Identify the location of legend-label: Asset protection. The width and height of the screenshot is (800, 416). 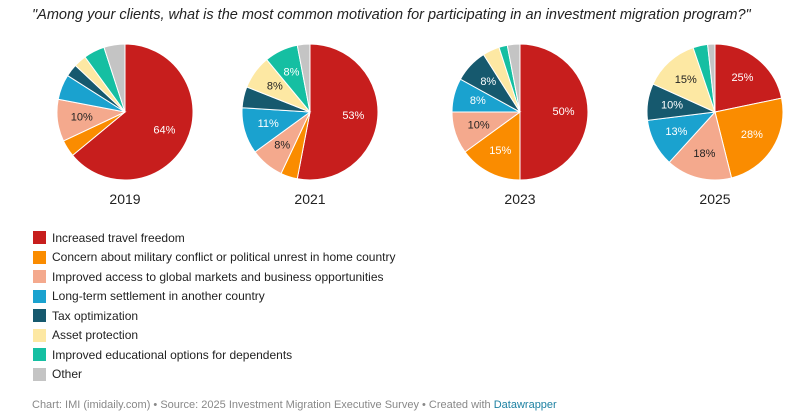
(95, 335).